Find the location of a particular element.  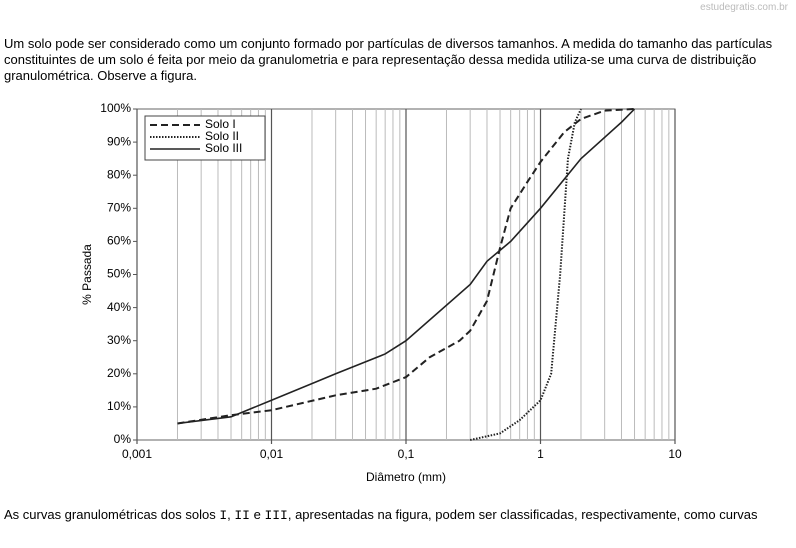

y-tick-label: 70% is located at coordinates (119, 207).